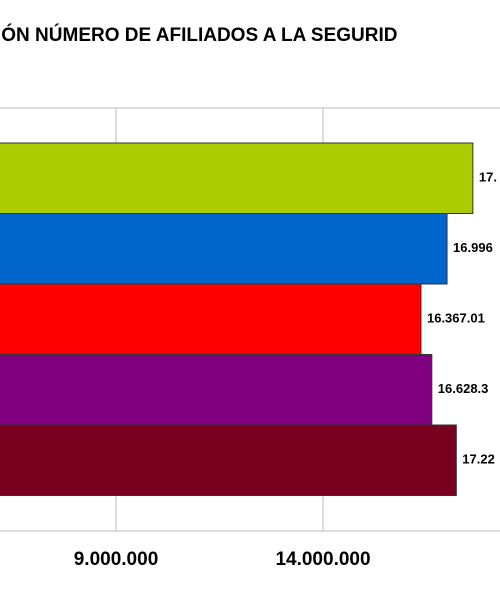 This screenshot has height=608, width=500. What do you see at coordinates (488, 177) in the screenshot?
I see `data-label: 17.` at bounding box center [488, 177].